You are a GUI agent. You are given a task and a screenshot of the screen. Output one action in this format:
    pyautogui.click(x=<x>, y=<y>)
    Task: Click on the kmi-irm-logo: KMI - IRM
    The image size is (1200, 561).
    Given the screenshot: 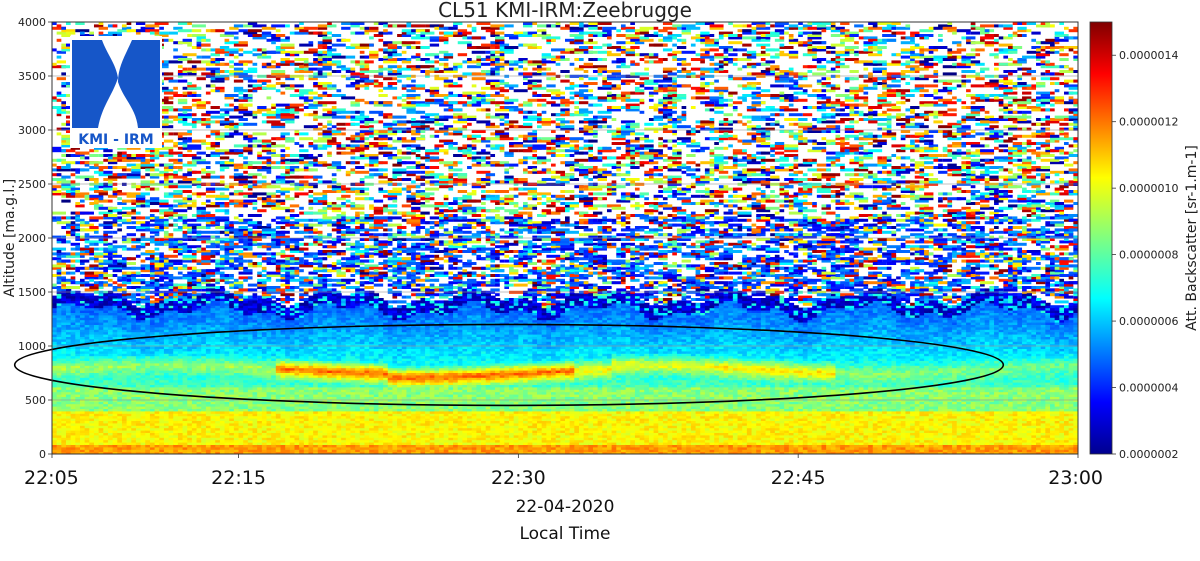 What is the action you would take?
    pyautogui.click(x=116, y=92)
    